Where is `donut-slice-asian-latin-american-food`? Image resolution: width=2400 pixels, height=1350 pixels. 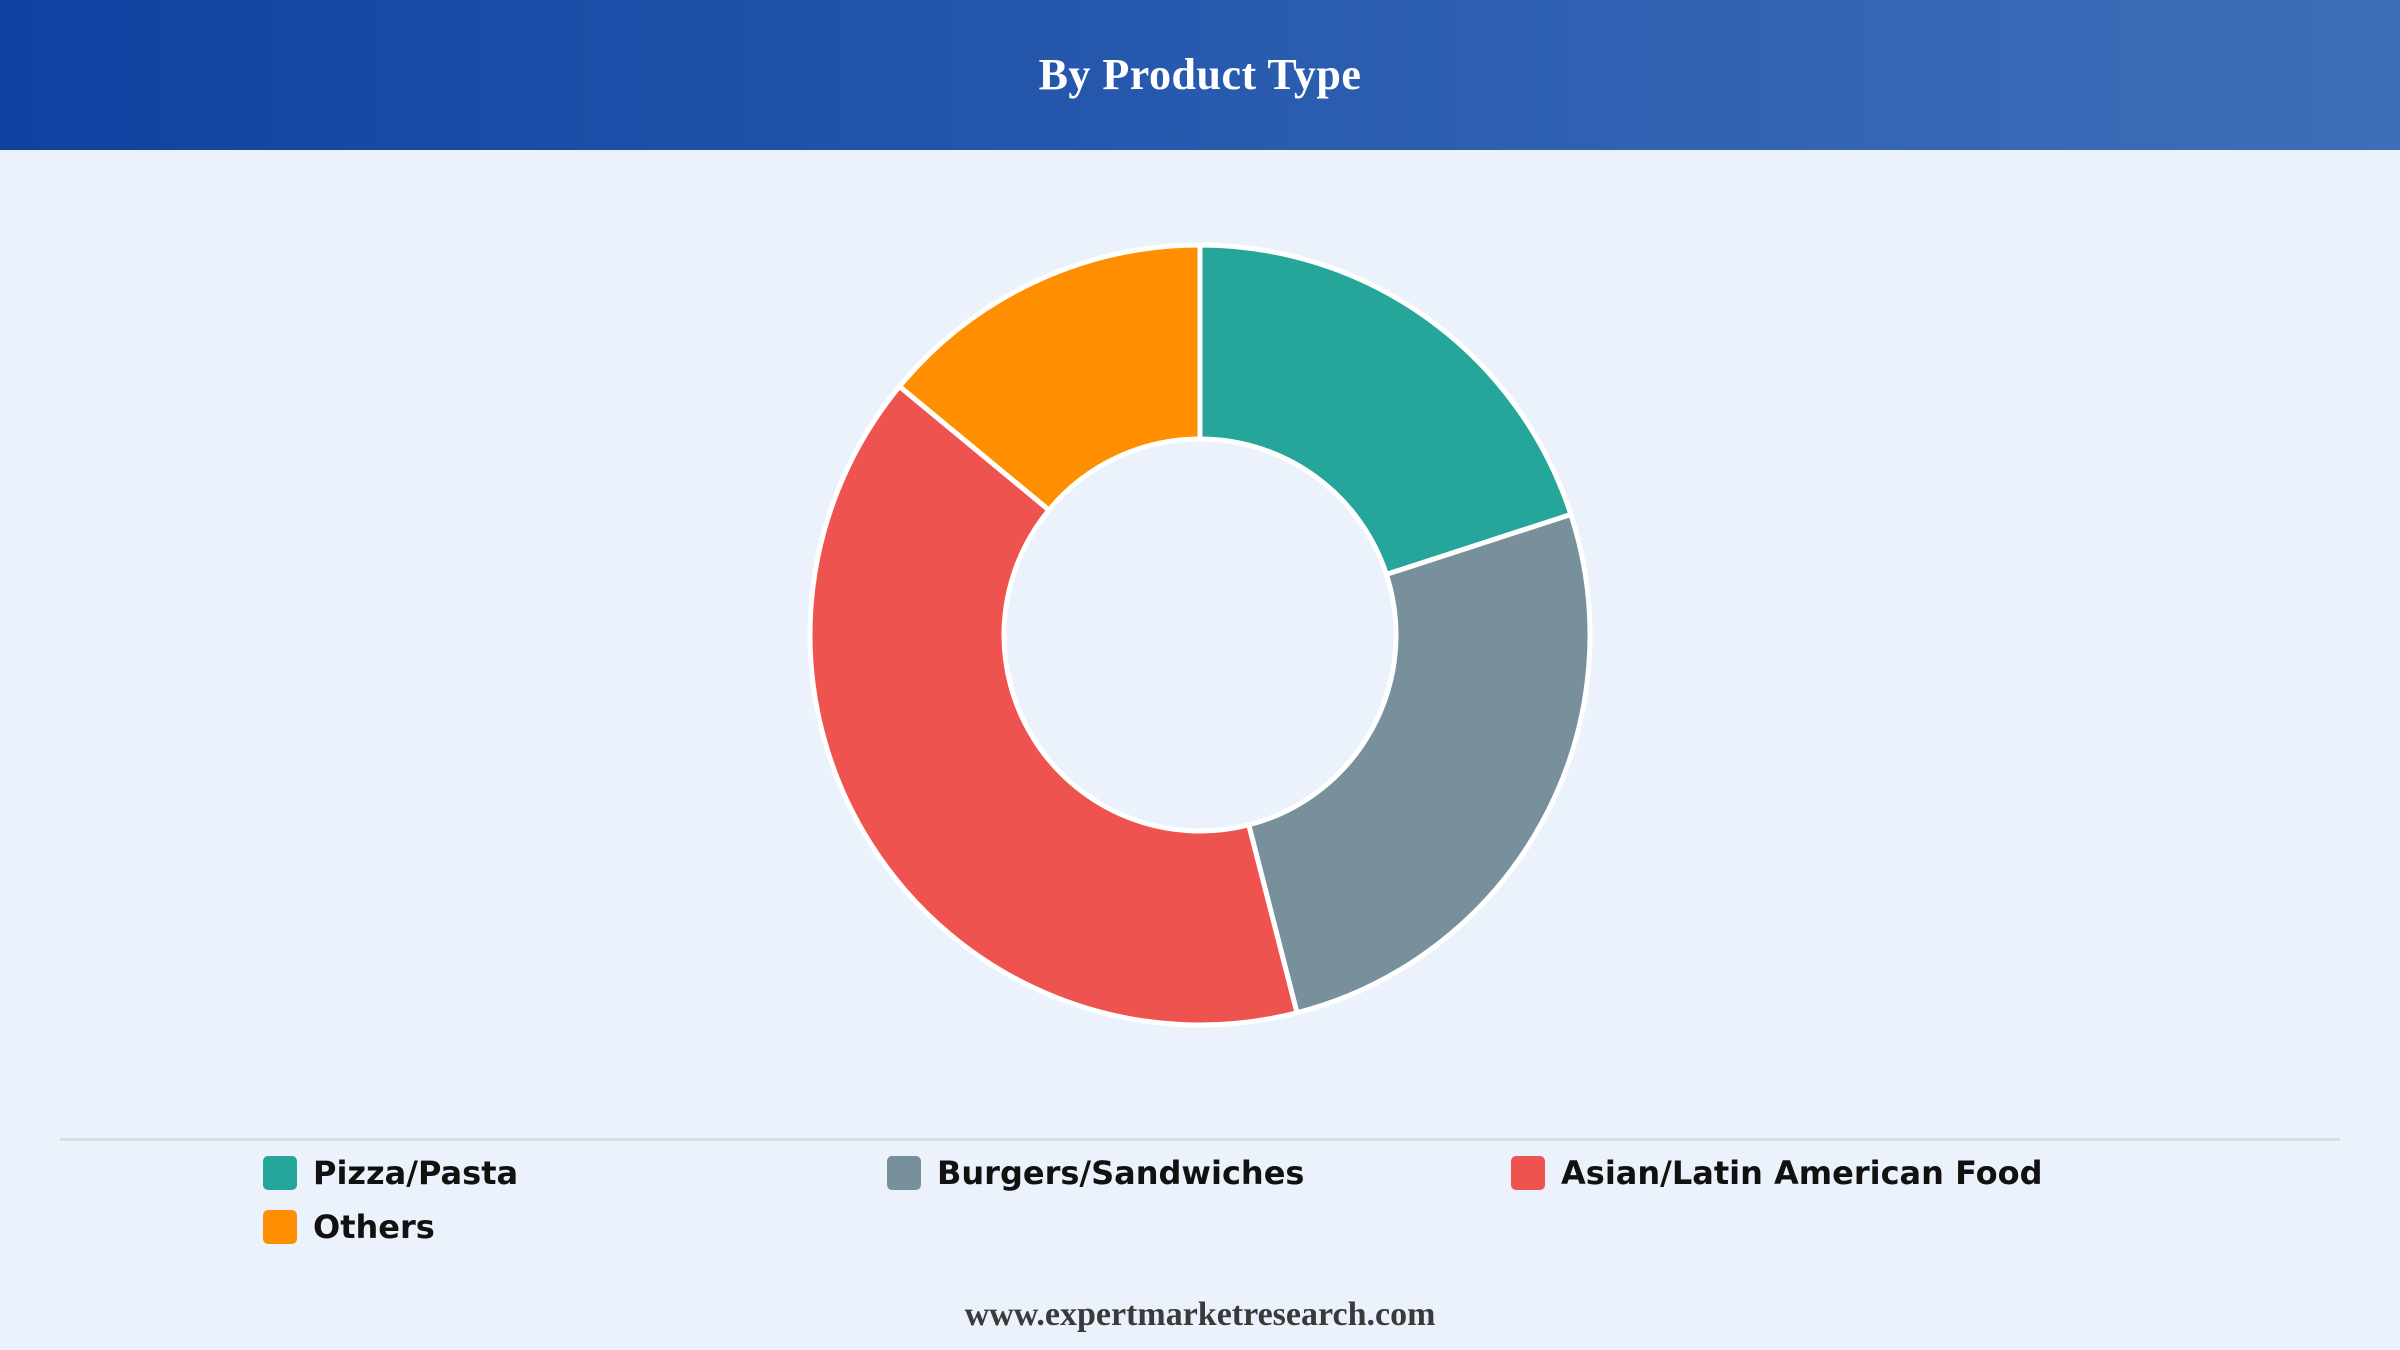
donut-slice-asian-latin-american-food is located at coordinates (1053, 705).